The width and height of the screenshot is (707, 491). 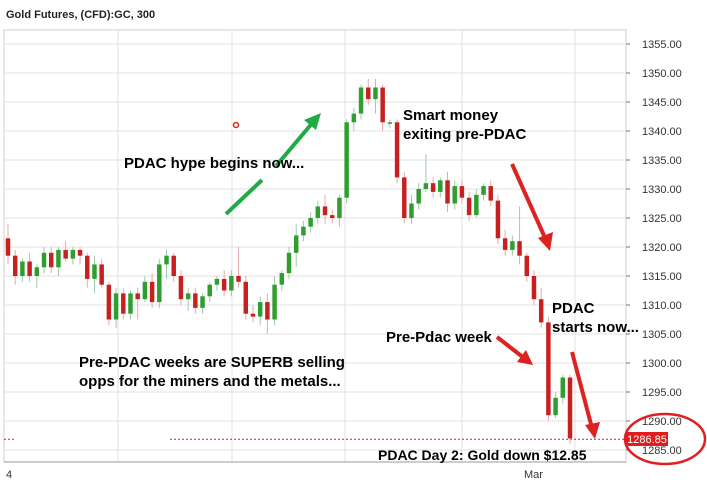 I want to click on y-tick-label: 1290.00, so click(x=662, y=422).